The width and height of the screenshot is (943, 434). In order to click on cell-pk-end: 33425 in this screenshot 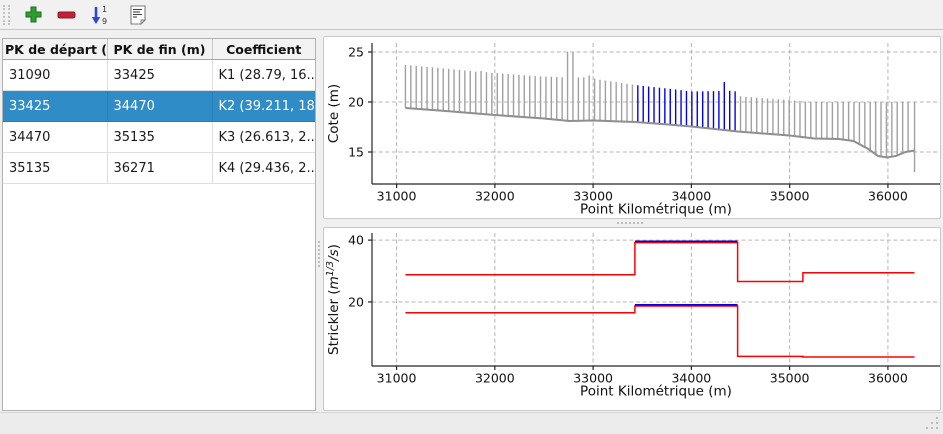, I will do `click(160, 75)`.